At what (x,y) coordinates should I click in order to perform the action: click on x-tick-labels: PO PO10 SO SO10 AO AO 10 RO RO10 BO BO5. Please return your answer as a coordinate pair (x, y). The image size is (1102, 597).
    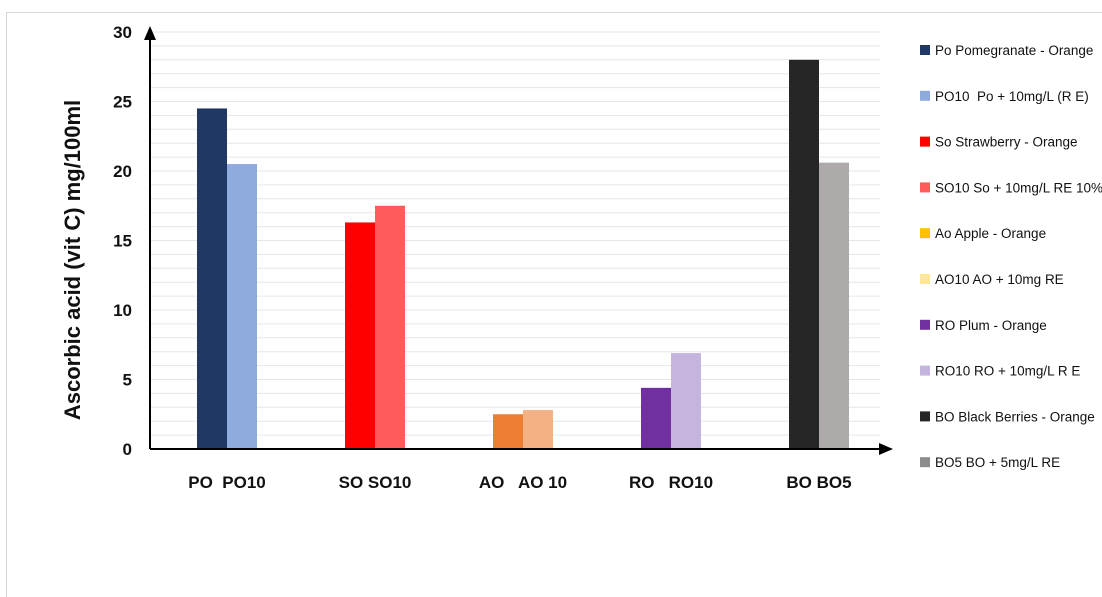
    Looking at the image, I should click on (519, 482).